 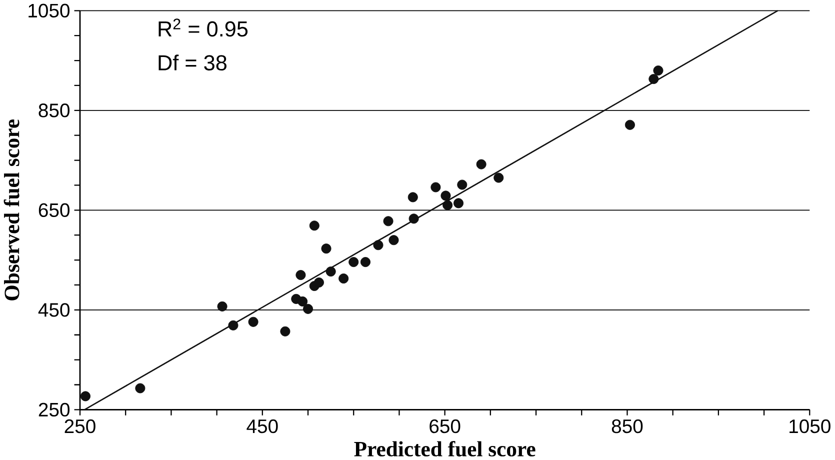 What do you see at coordinates (445, 426) in the screenshot?
I see `x-tick-label: 650` at bounding box center [445, 426].